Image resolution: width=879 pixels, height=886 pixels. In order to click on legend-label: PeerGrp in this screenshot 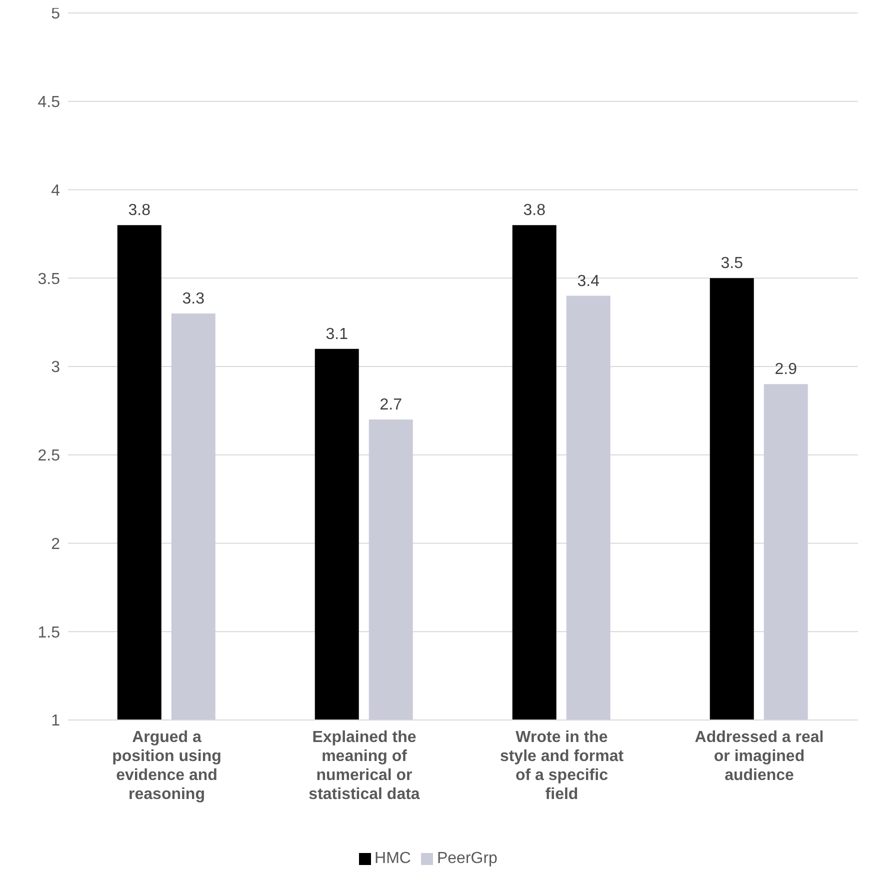, I will do `click(467, 858)`.